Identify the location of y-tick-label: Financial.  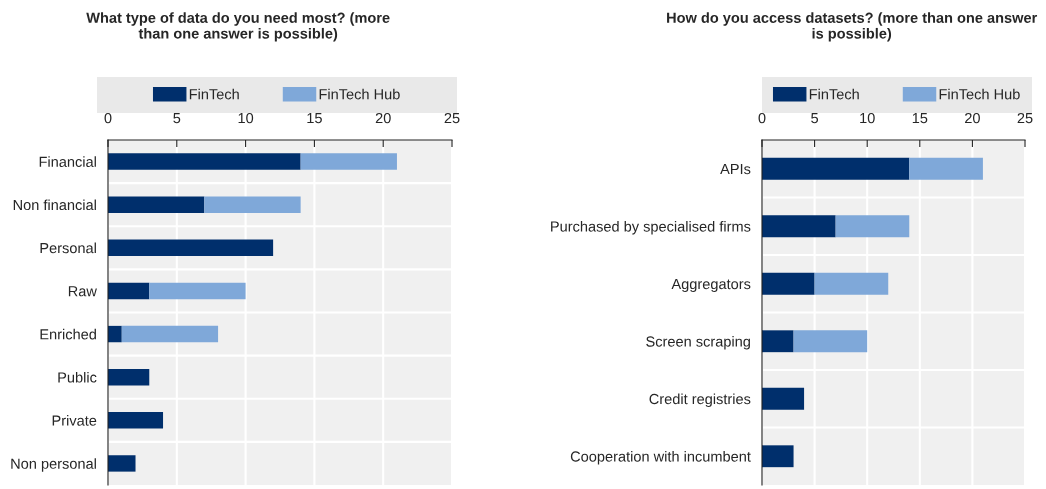
(67, 161).